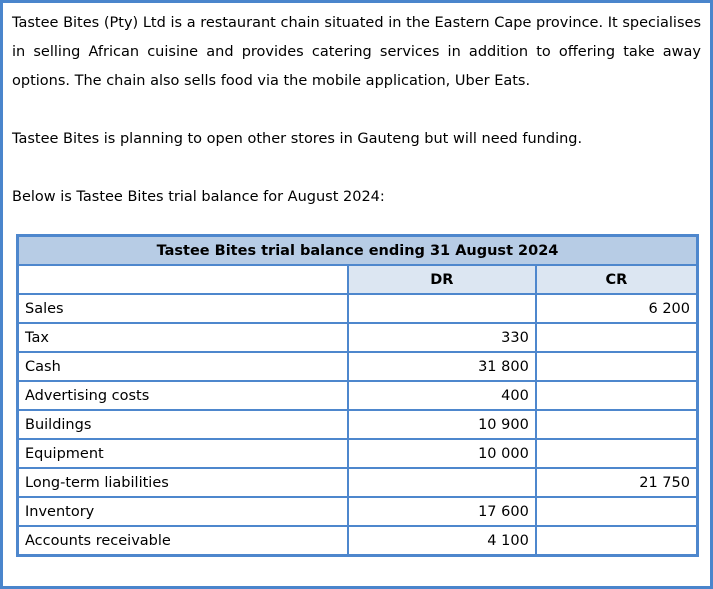 The width and height of the screenshot is (713, 589). I want to click on table-row: Sales 6 200, so click(357, 308).